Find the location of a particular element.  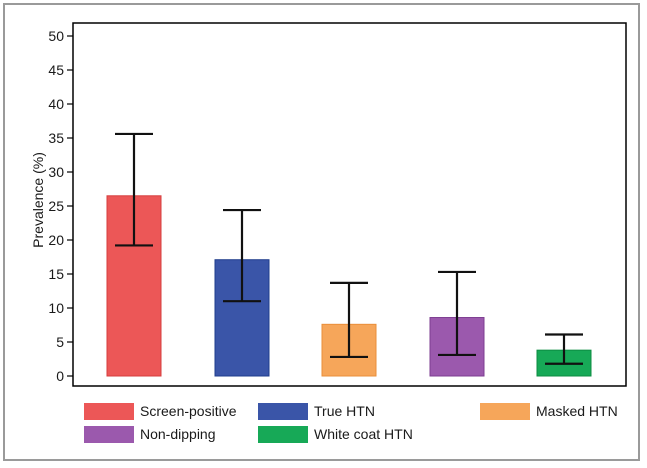

y-tick-label: 30 is located at coordinates (56, 172).